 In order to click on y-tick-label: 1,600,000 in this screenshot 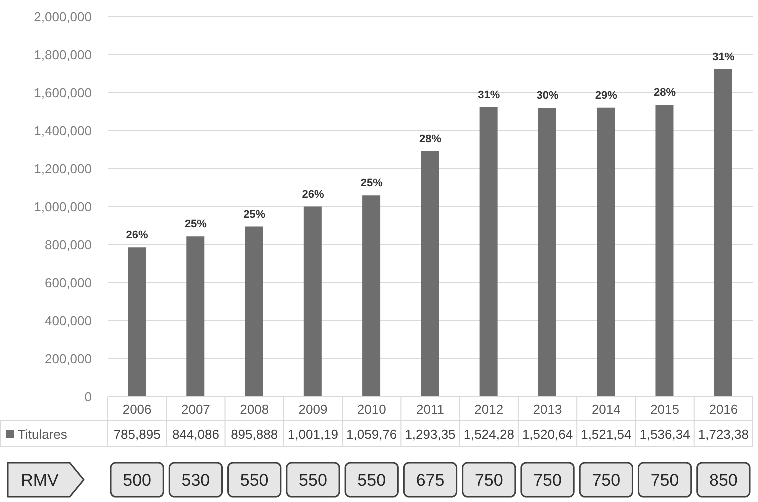, I will do `click(63, 93)`.